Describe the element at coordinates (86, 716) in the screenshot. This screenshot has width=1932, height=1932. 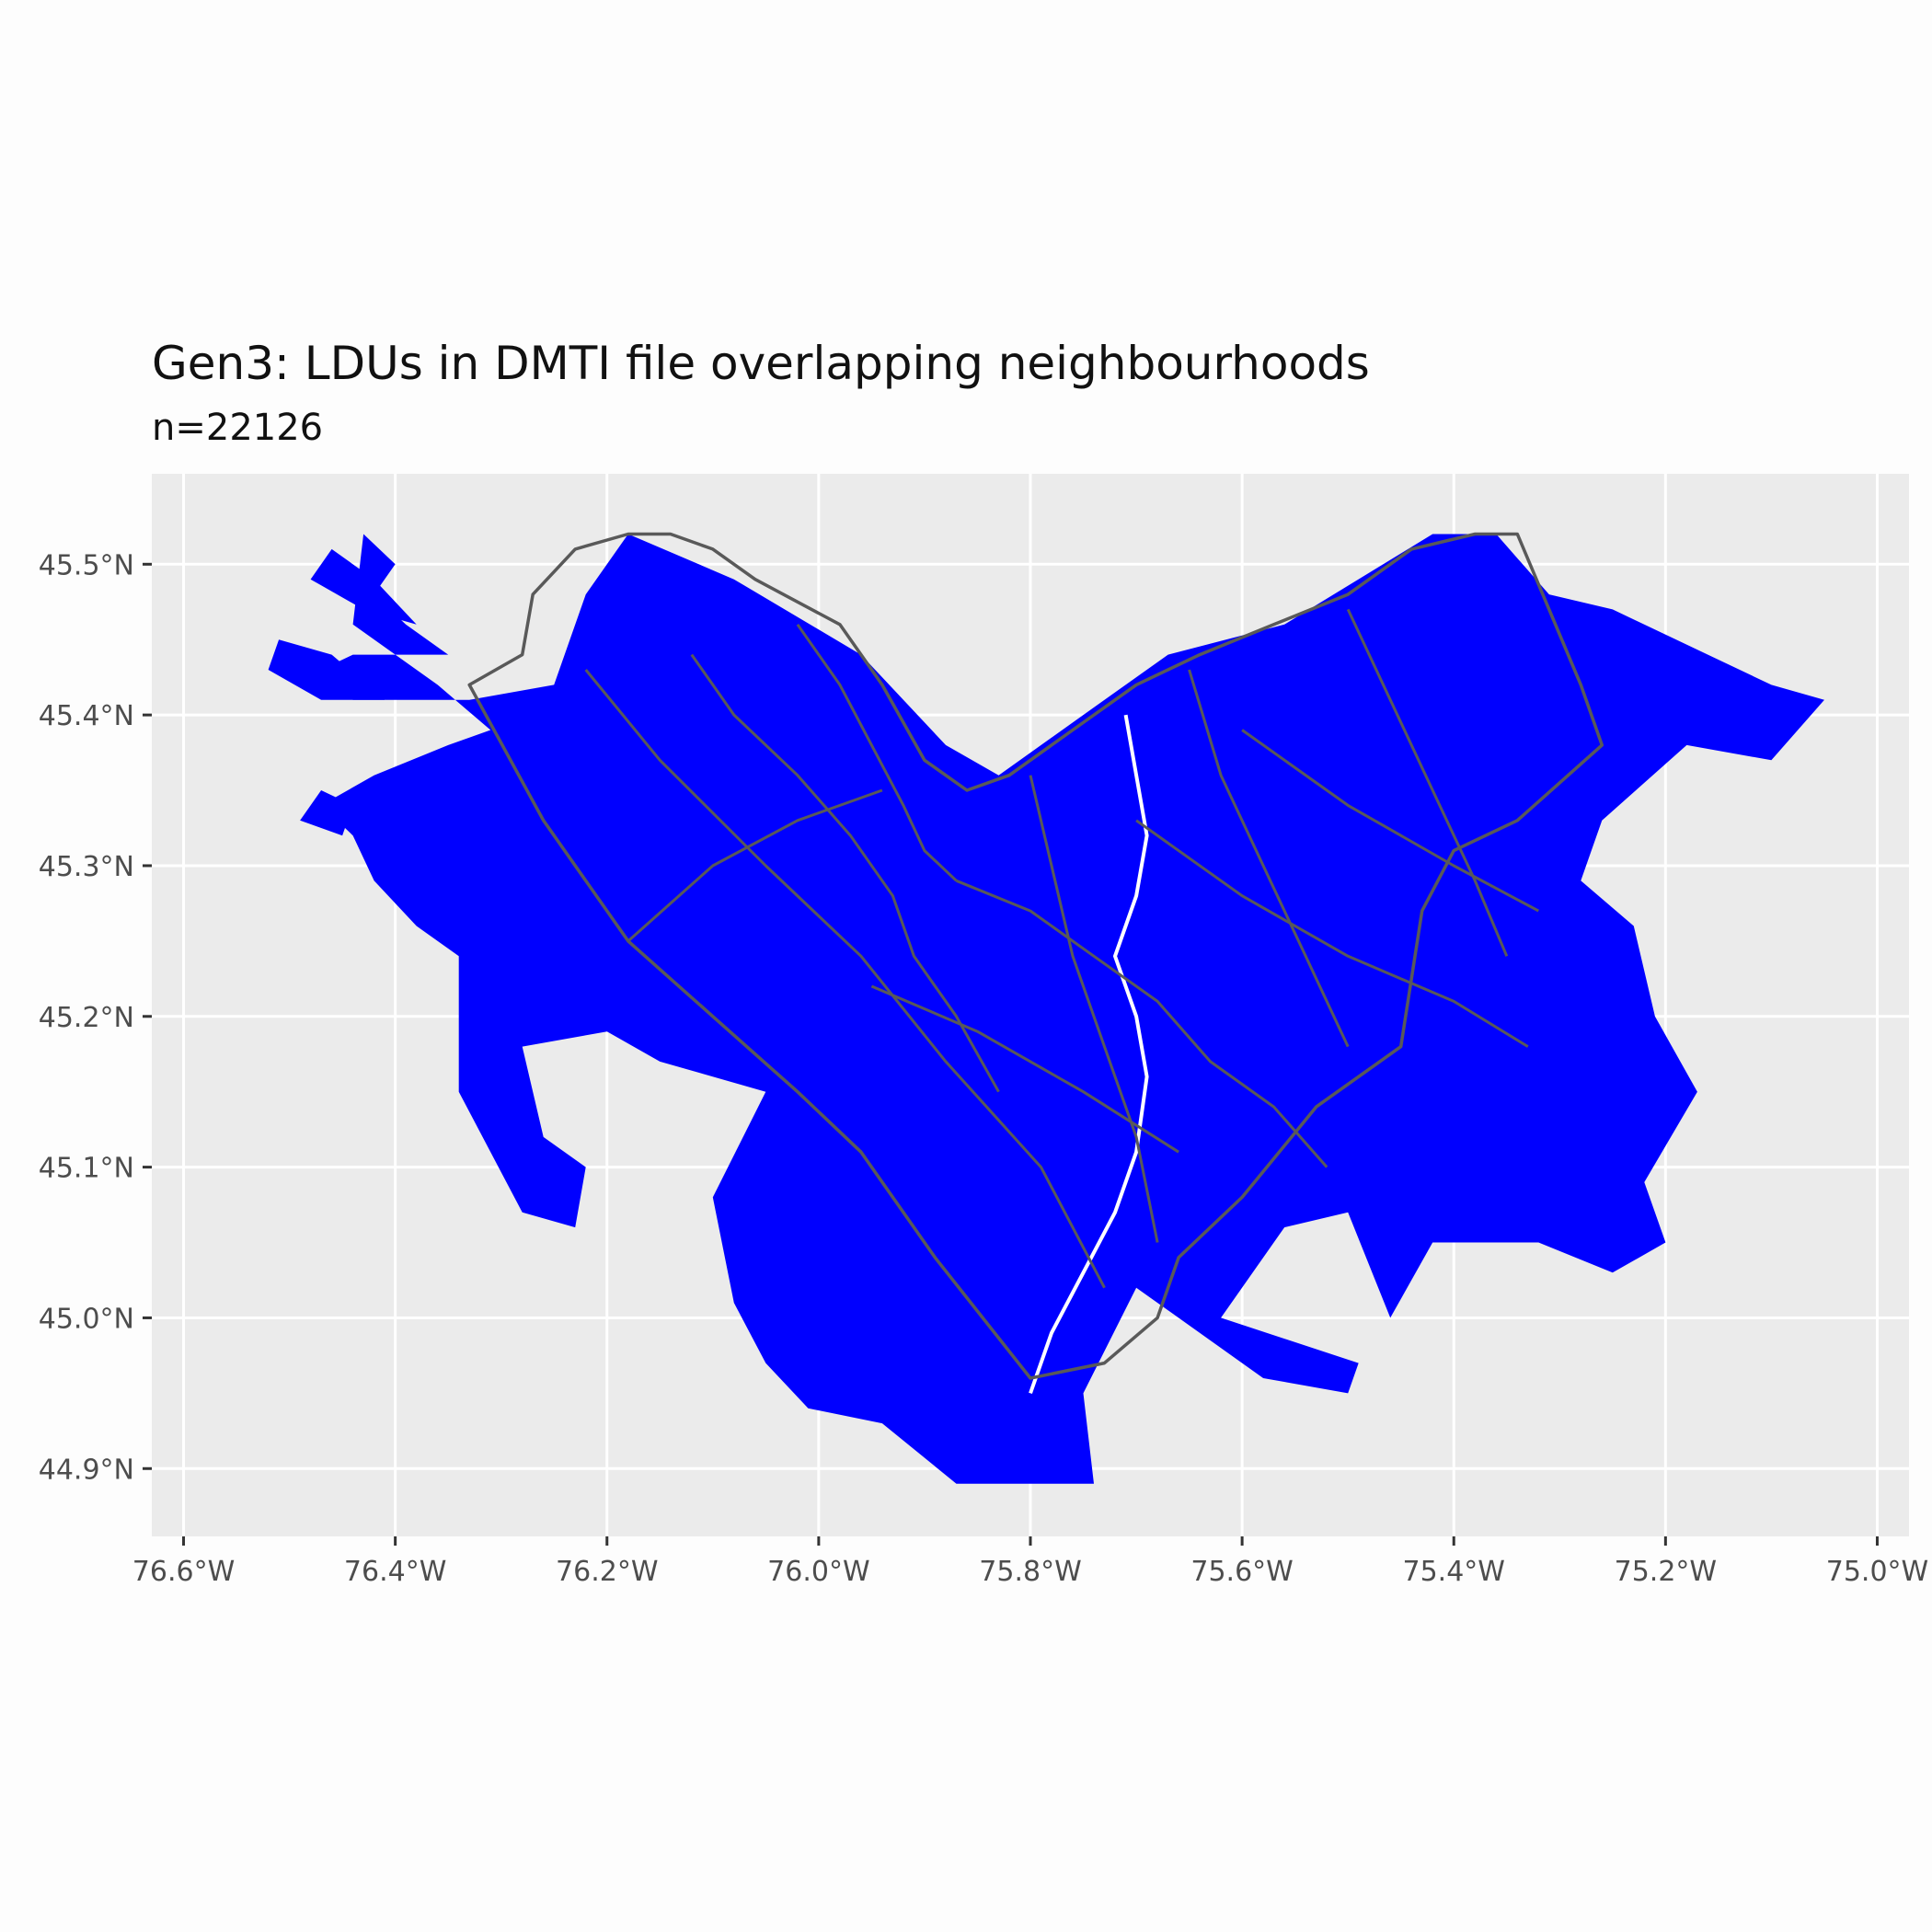
I see `y-tick-label: 45.4°N` at that location.